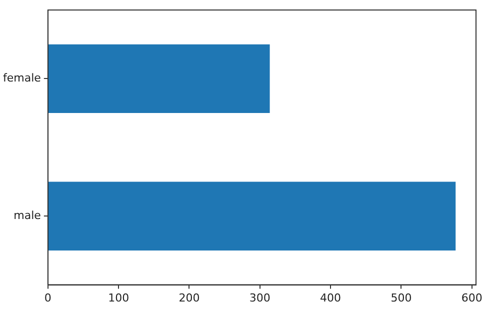  What do you see at coordinates (259, 297) in the screenshot?
I see `x-tick-label: 300` at bounding box center [259, 297].